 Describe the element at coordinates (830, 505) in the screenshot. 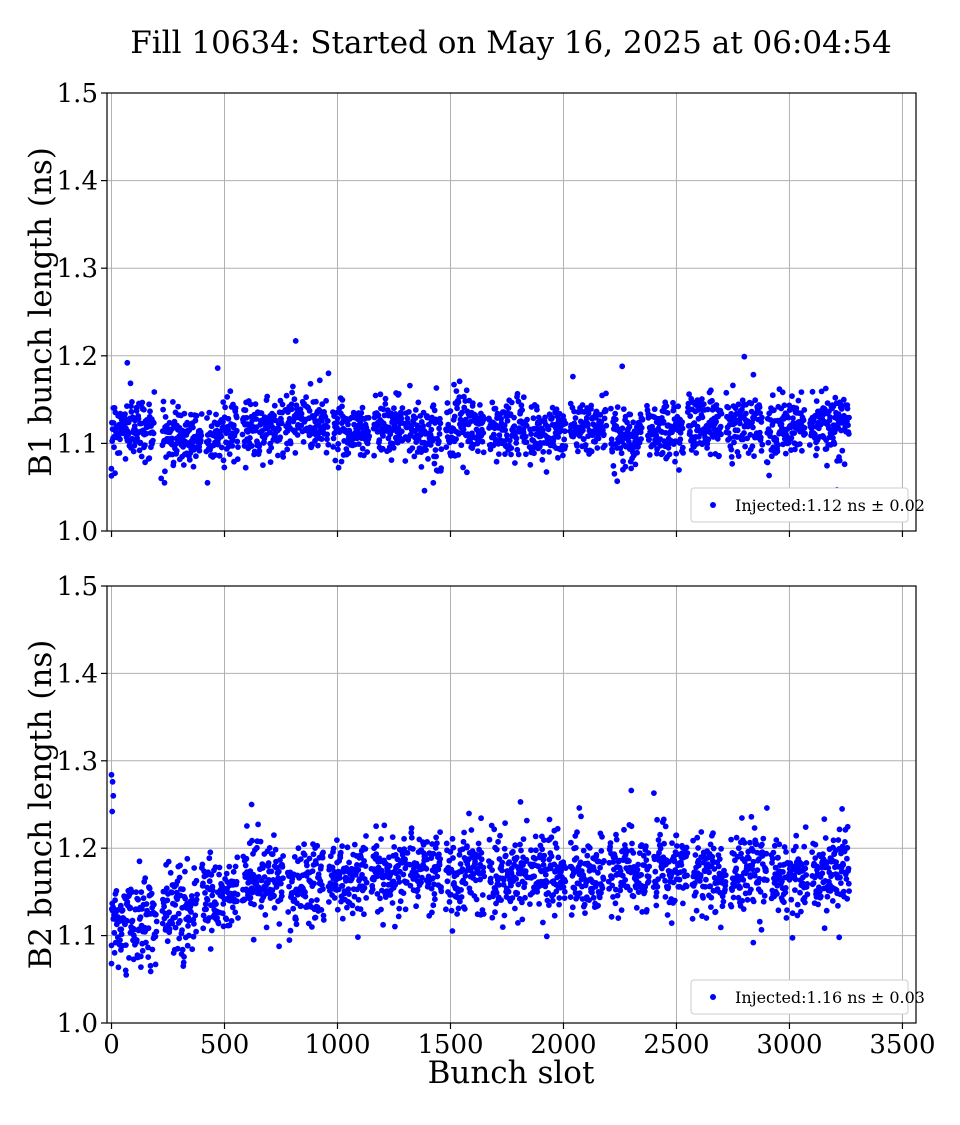

I see `legend-label: Injected:1.12 ns ± 0.02` at that location.